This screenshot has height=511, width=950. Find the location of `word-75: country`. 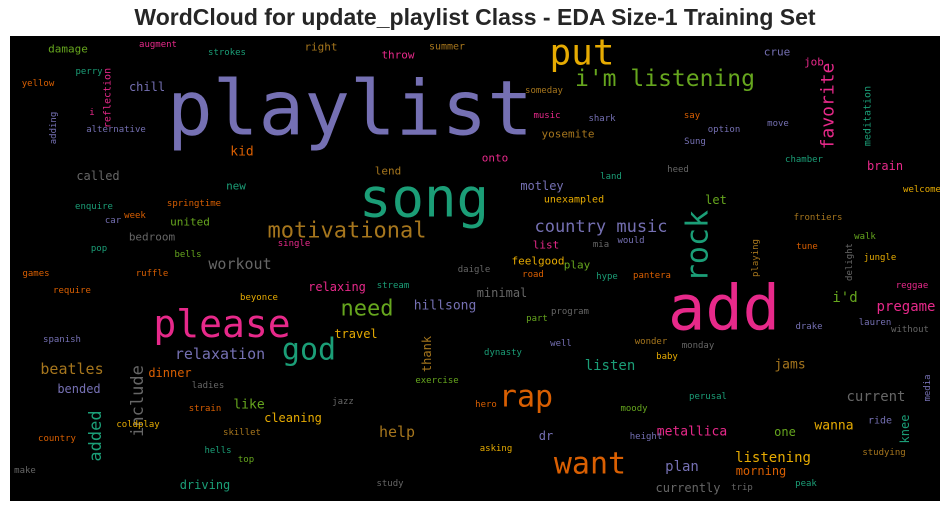

word-75: country is located at coordinates (57, 439).